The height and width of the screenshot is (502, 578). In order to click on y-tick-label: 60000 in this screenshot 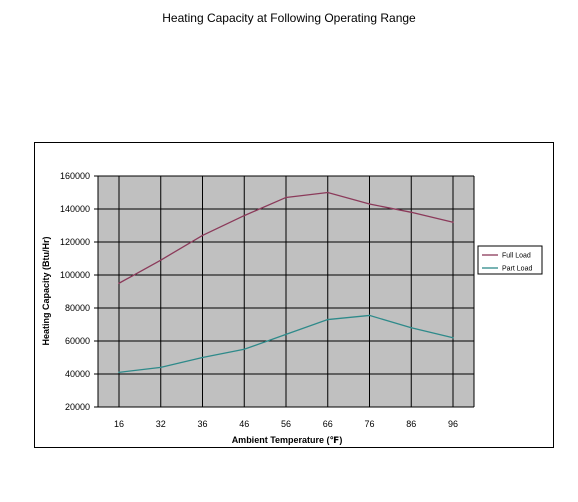, I will do `click(77, 341)`.